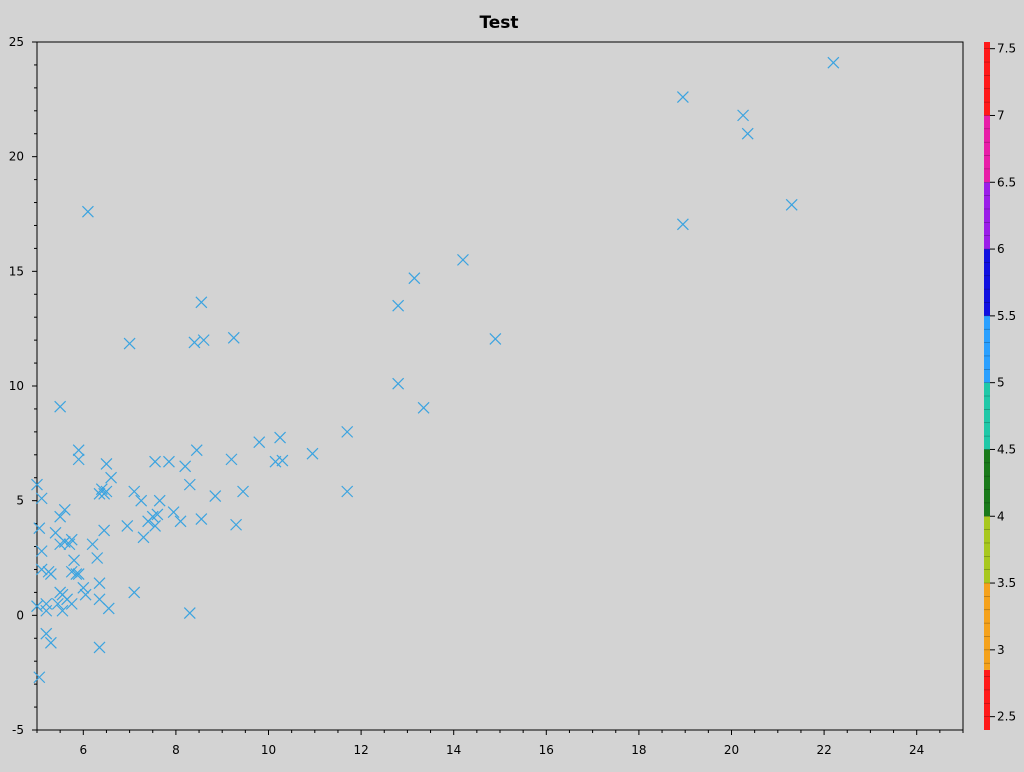  I want to click on x-tick-label: 10, so click(268, 750).